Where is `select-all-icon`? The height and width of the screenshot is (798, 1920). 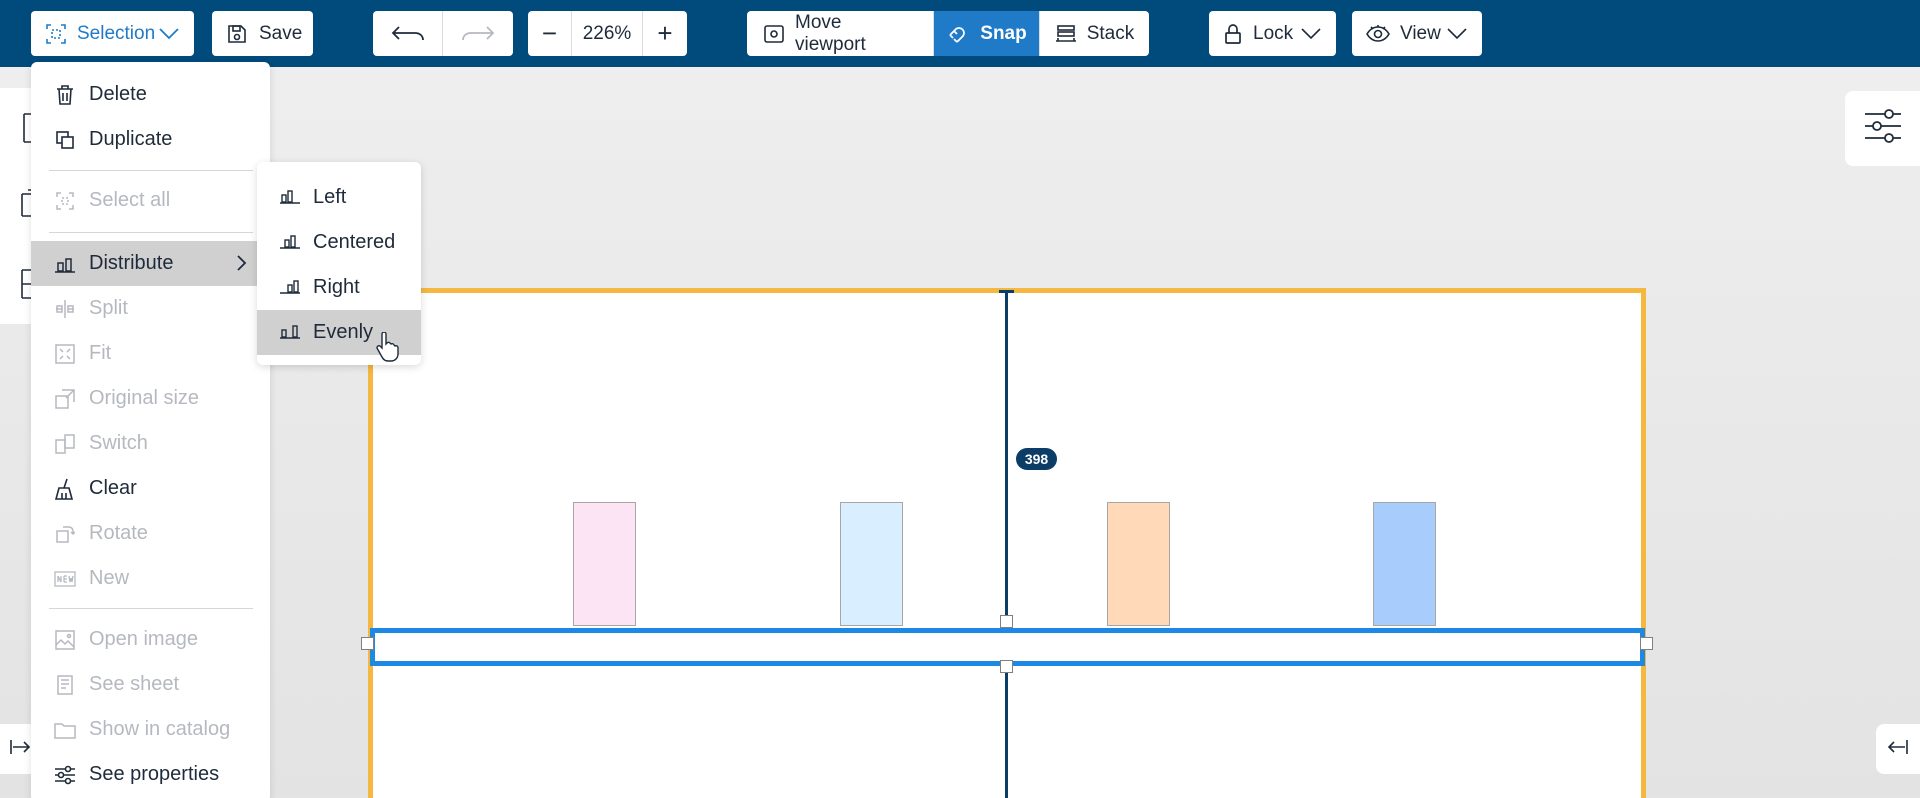 select-all-icon is located at coordinates (65, 201).